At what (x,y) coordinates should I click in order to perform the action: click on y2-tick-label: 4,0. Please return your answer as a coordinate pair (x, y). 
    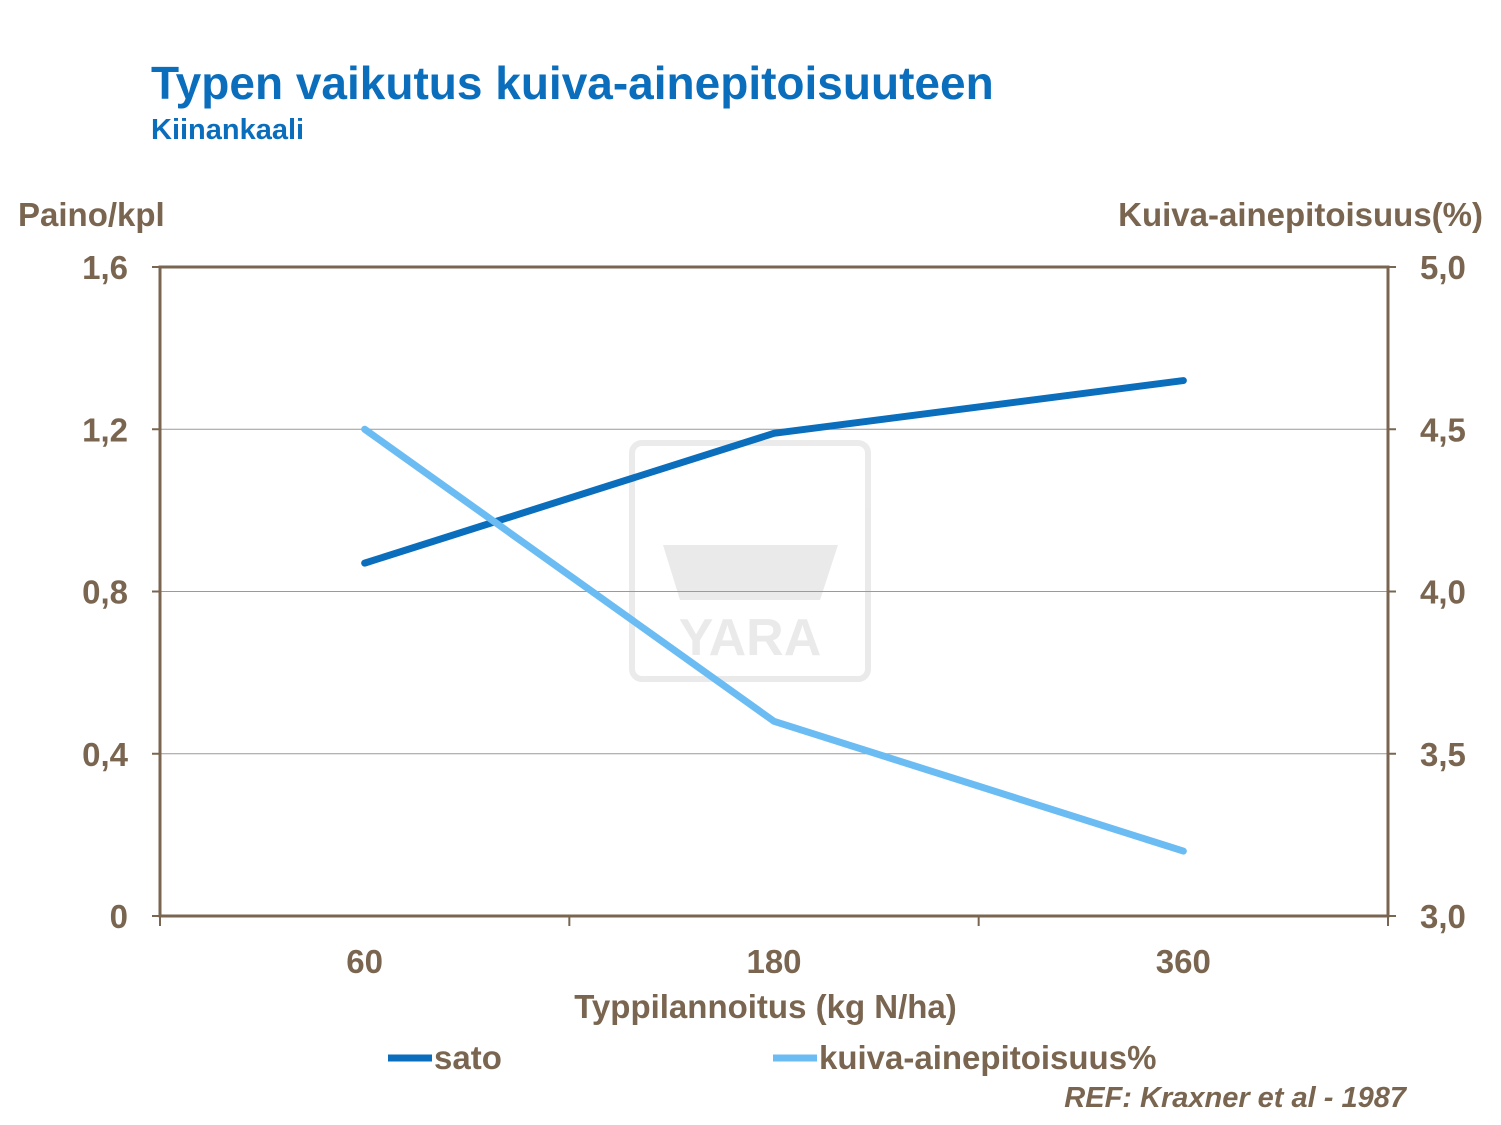
    Looking at the image, I should click on (1443, 592).